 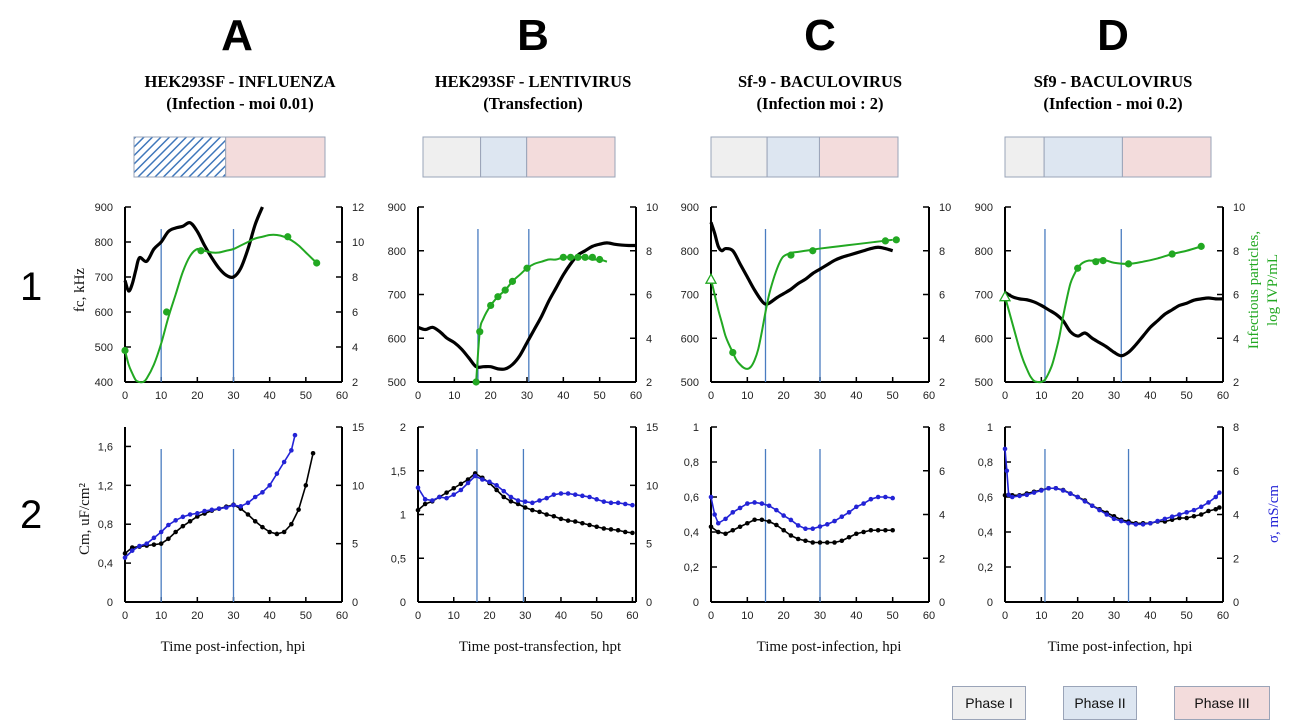 What do you see at coordinates (233, 647) in the screenshot?
I see `panel-a-xlabel: Time post-infection, hpi` at bounding box center [233, 647].